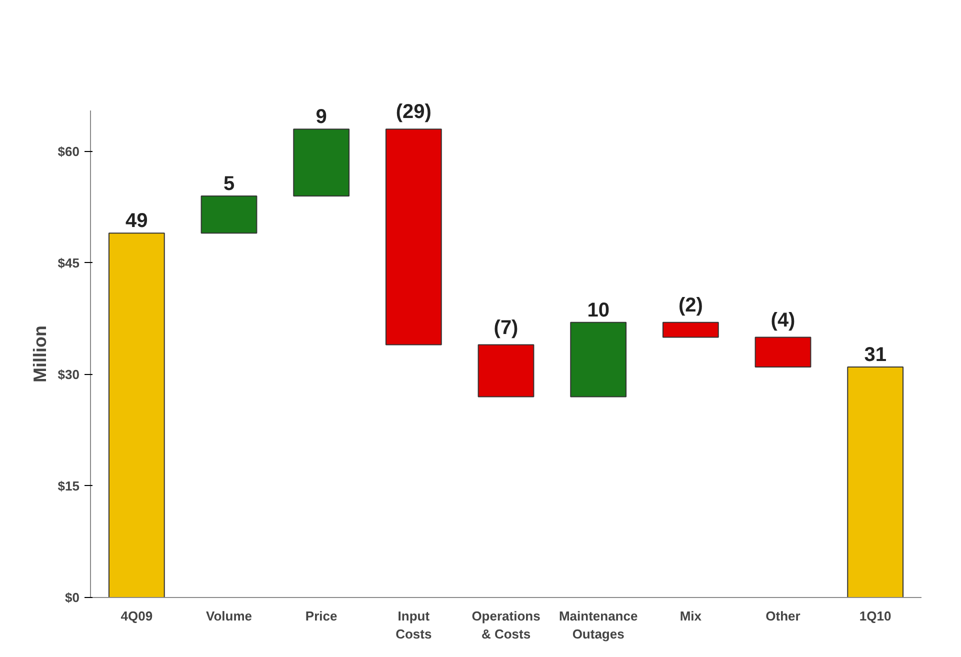 The height and width of the screenshot is (657, 961). I want to click on data-label: (4), so click(783, 320).